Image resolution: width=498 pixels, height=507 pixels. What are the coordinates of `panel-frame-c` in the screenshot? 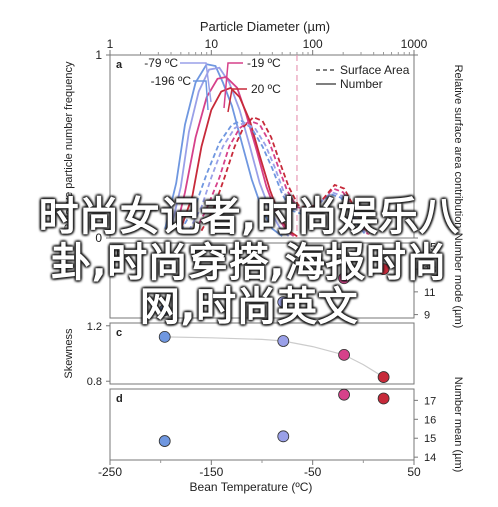 It's located at (262, 353).